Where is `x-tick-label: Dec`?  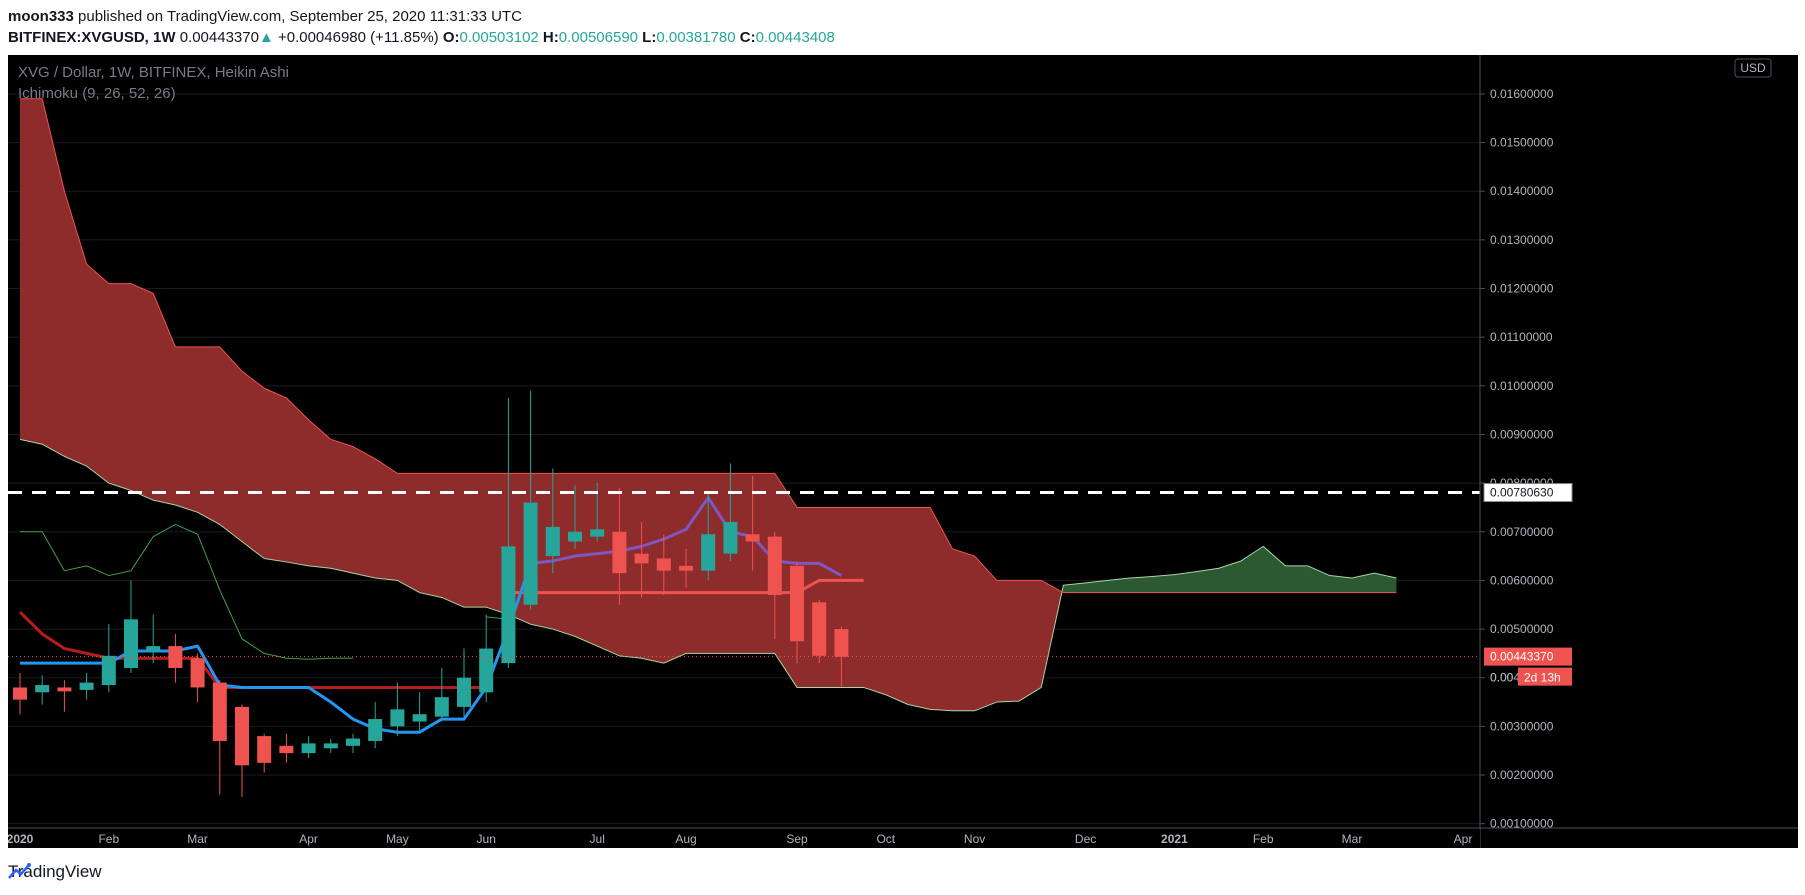 x-tick-label: Dec is located at coordinates (1085, 839).